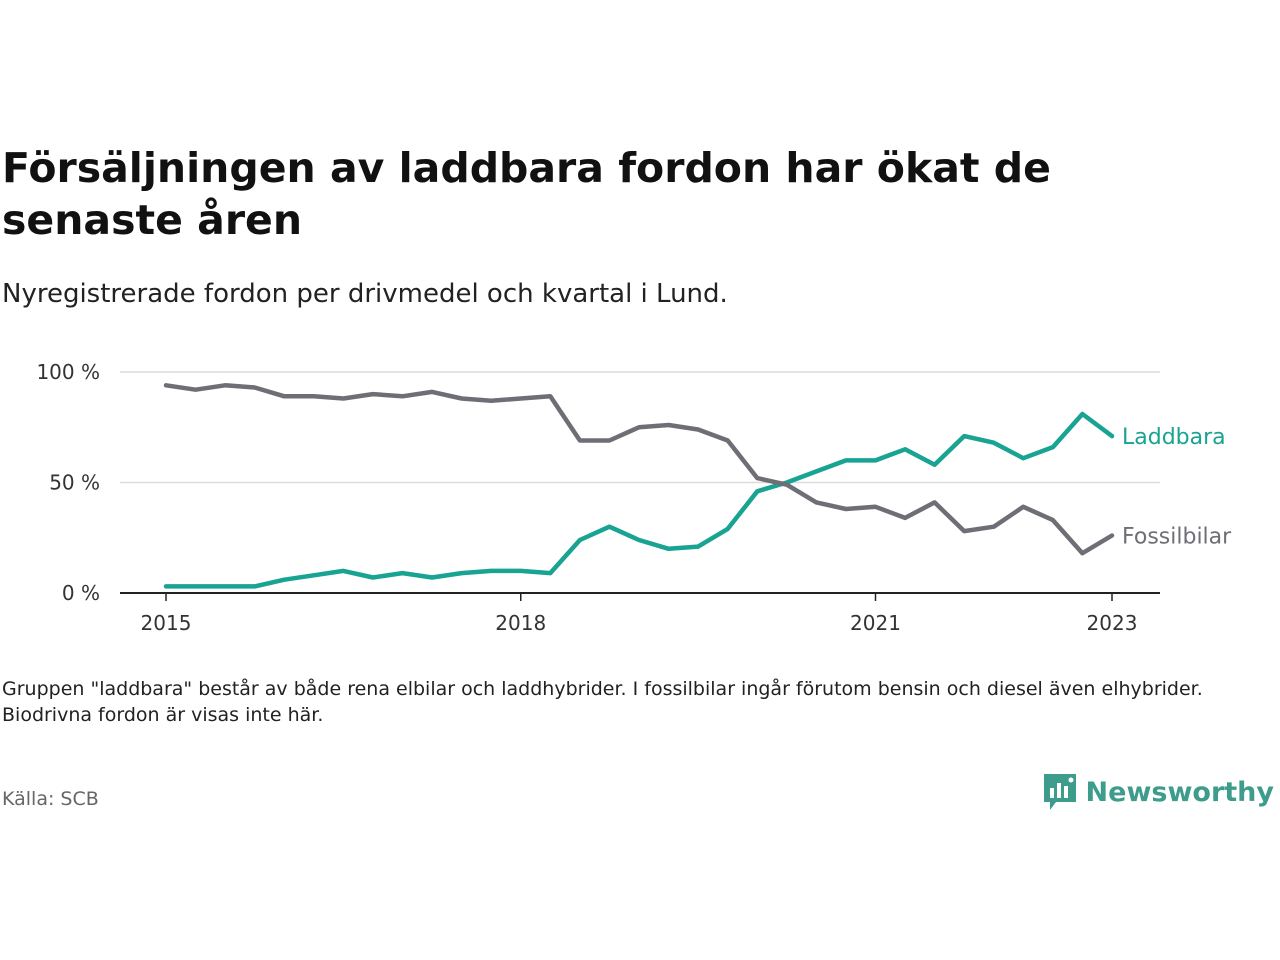 Image resolution: width=1280 pixels, height=960 pixels. I want to click on newsworthy-logo: Newsworthy, so click(1158, 792).